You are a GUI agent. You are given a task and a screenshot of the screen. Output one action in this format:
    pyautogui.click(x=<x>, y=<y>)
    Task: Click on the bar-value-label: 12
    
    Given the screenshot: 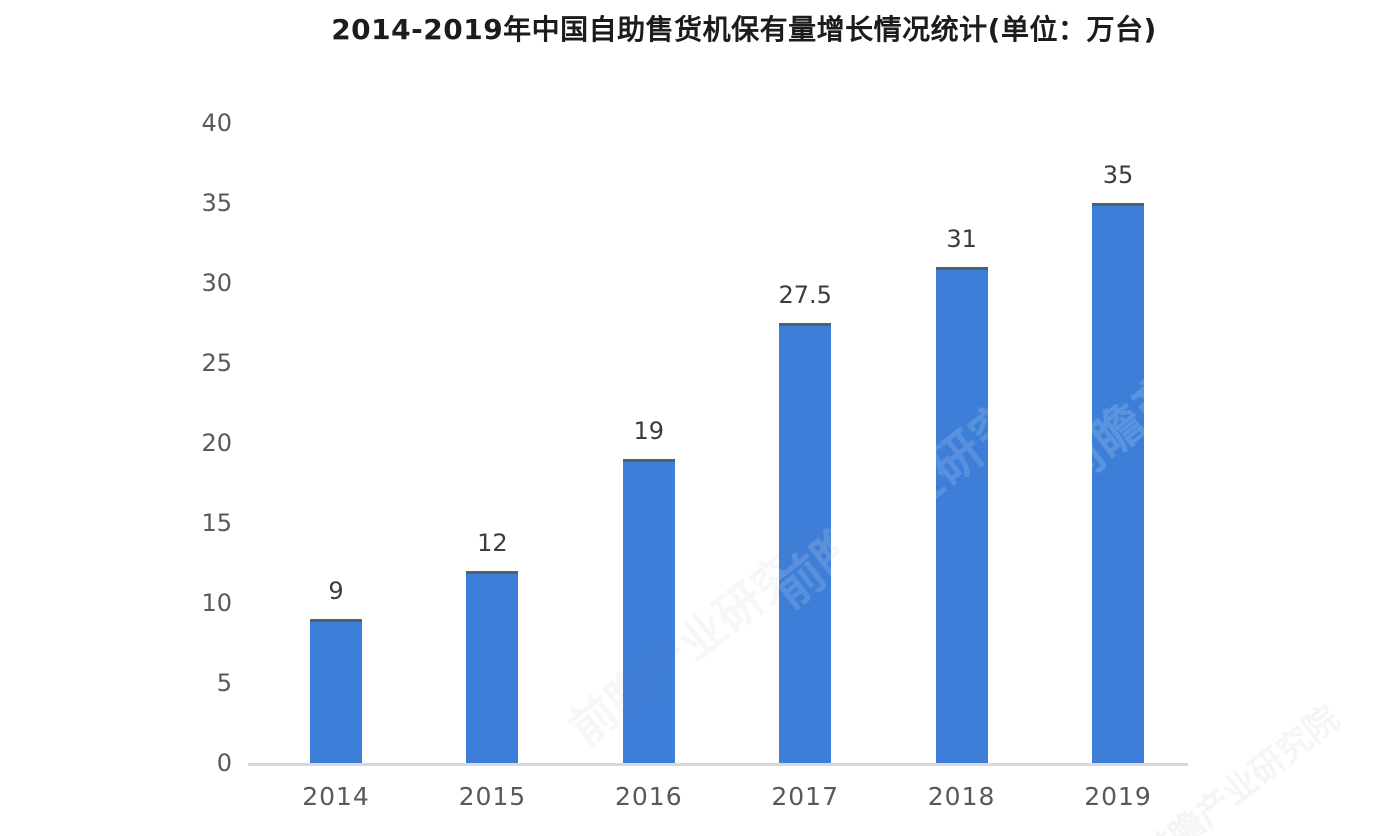 What is the action you would take?
    pyautogui.click(x=492, y=543)
    